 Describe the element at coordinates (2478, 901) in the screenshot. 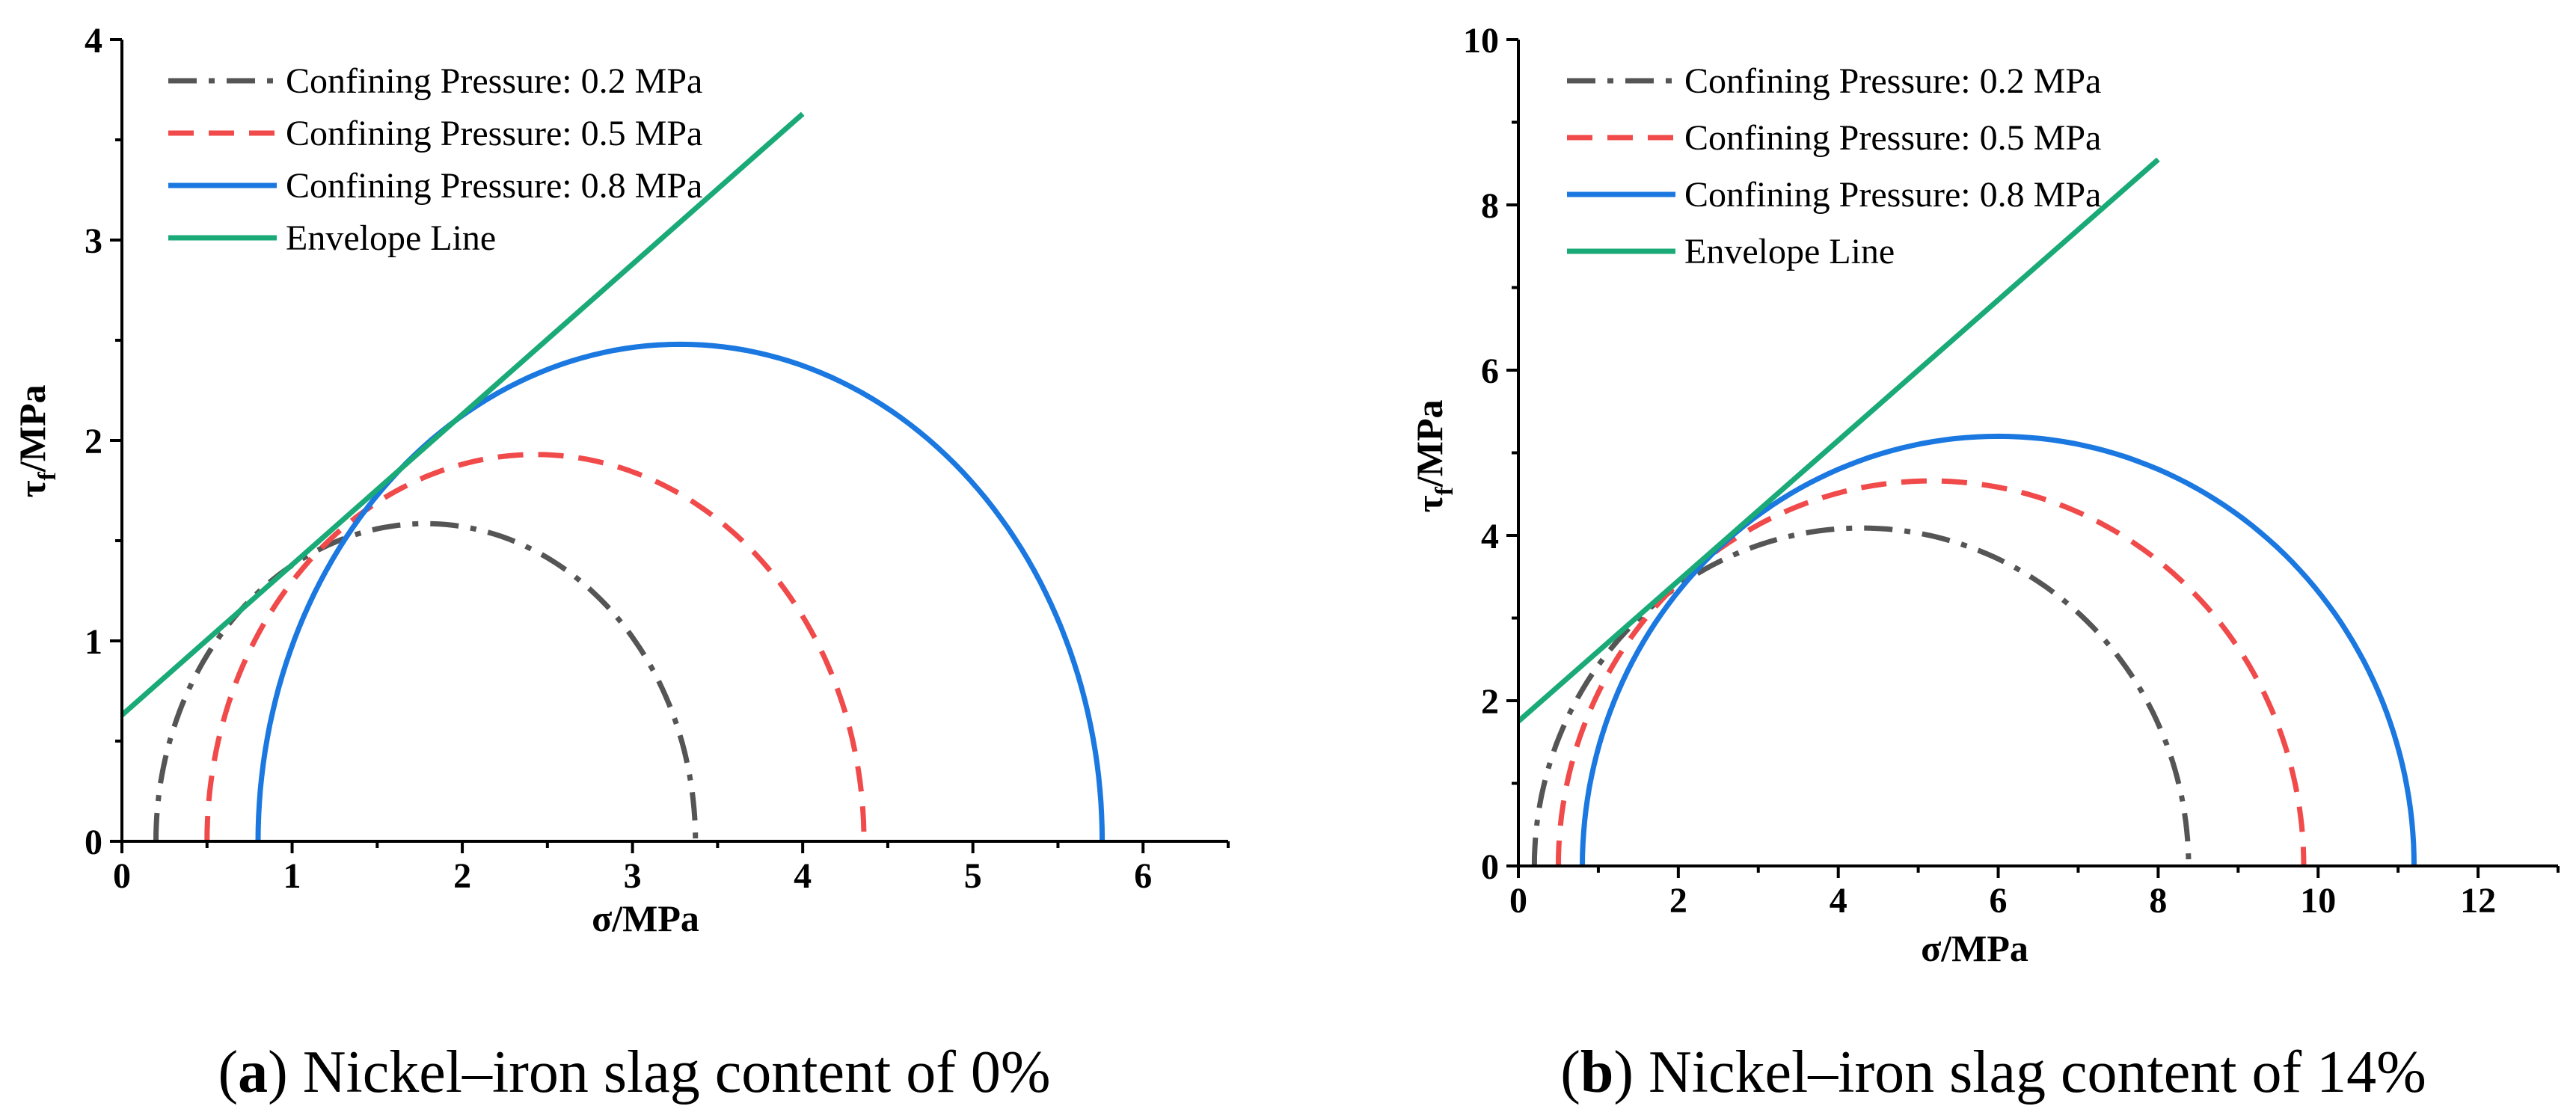

I see `x-tick-label: 12` at that location.